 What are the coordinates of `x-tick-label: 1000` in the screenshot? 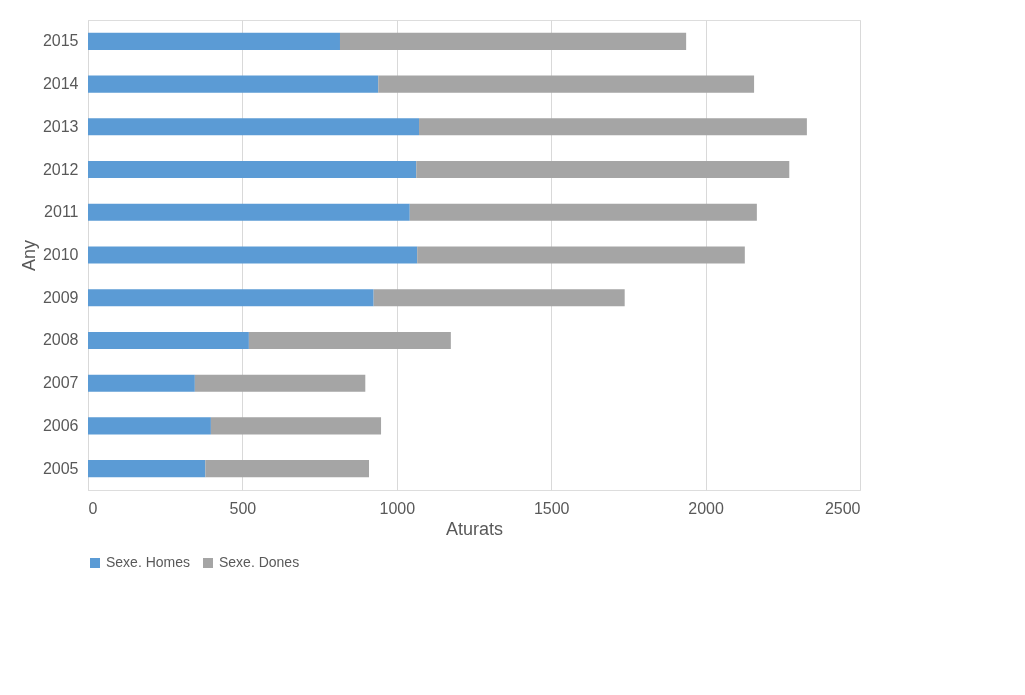 It's located at (397, 508).